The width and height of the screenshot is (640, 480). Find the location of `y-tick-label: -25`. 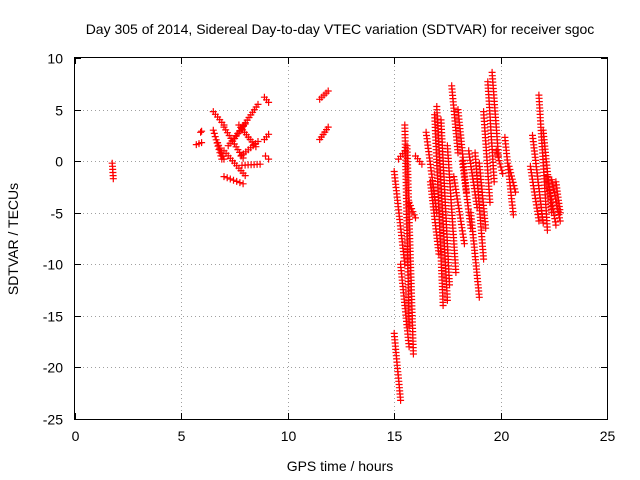

y-tick-label: -25 is located at coordinates (53, 420).